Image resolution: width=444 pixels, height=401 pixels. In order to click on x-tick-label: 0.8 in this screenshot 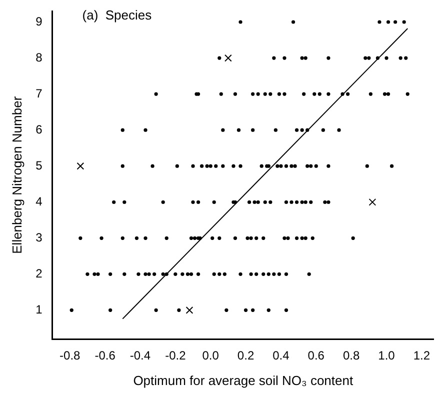, I will do `click(351, 355)`.